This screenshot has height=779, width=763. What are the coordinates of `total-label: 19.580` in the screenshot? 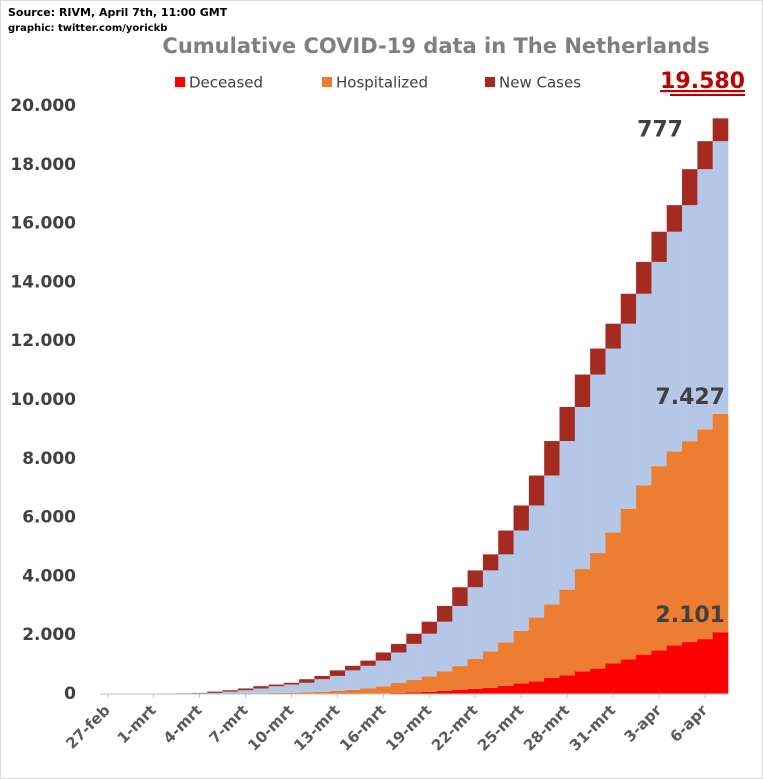 It's located at (702, 81).